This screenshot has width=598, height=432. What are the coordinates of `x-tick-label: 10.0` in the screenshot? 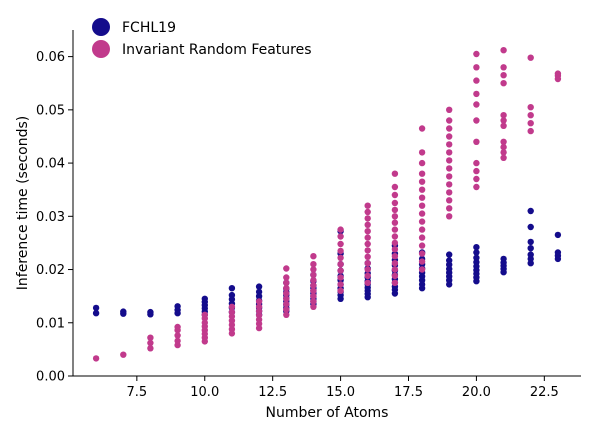 It's located at (204, 392).